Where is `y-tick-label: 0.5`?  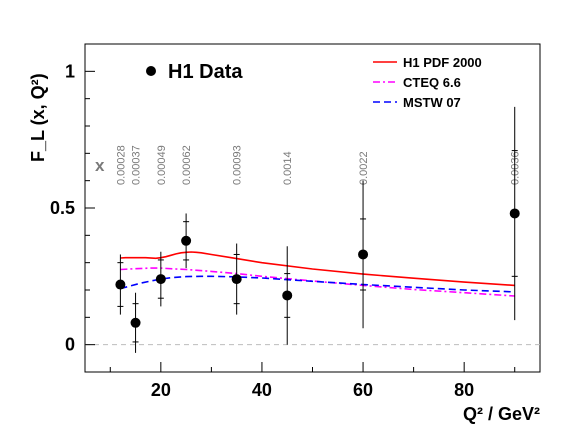 y-tick-label: 0.5 is located at coordinates (62, 208).